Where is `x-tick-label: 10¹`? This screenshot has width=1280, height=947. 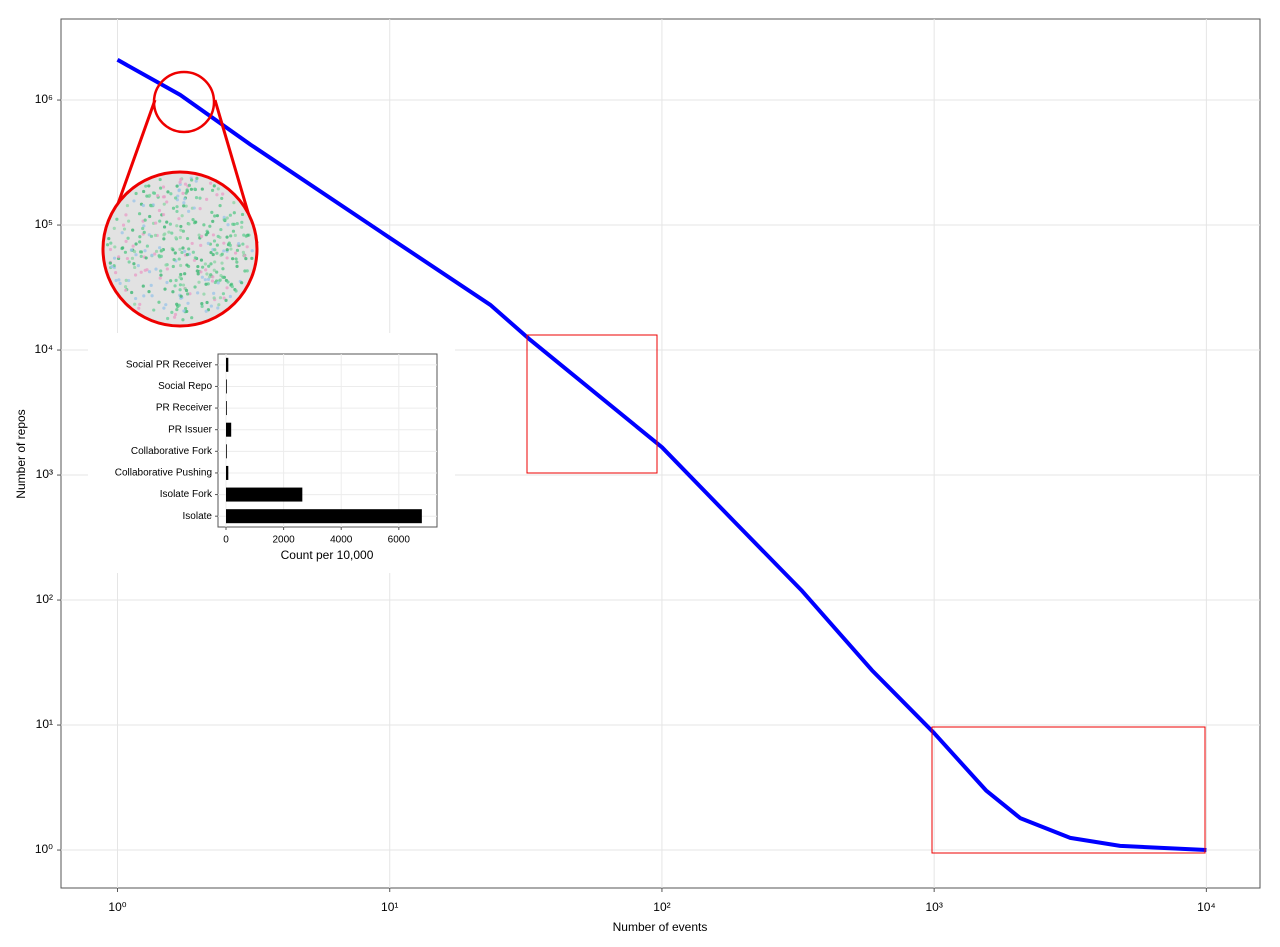 x-tick-label: 10¹ is located at coordinates (389, 907).